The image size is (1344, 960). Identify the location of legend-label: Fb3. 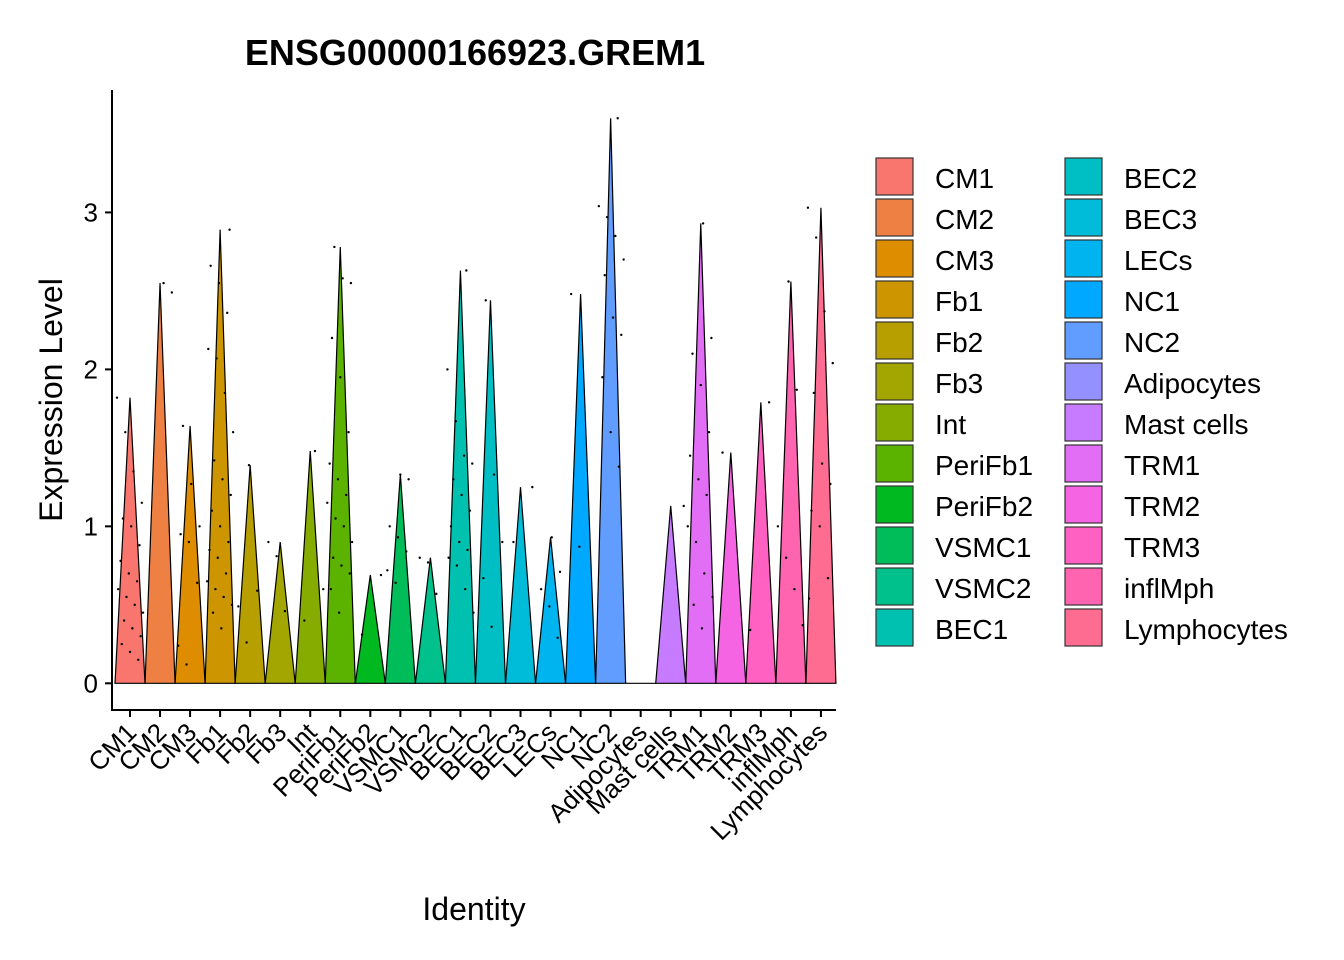
(959, 383).